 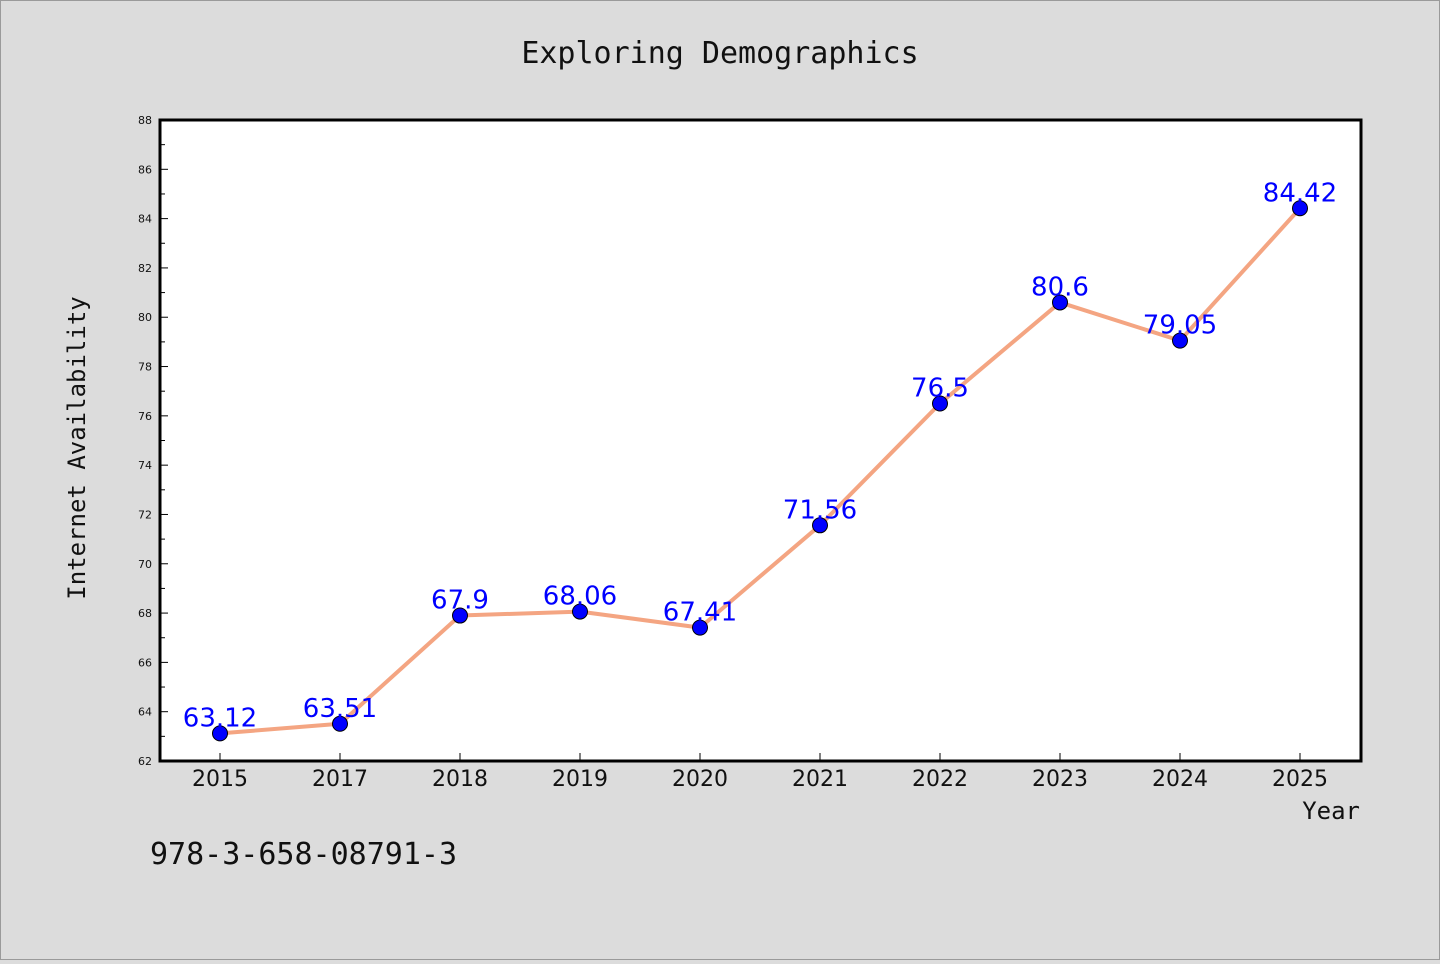 I want to click on data-label: 67.41, so click(x=700, y=613).